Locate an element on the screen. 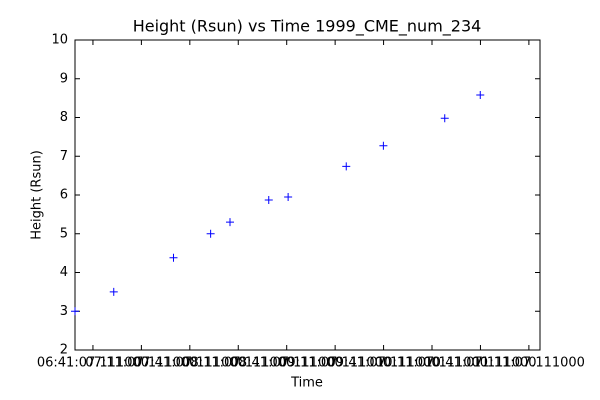 The height and width of the screenshot is (400, 600). y-tick-label: 4 is located at coordinates (64, 272).